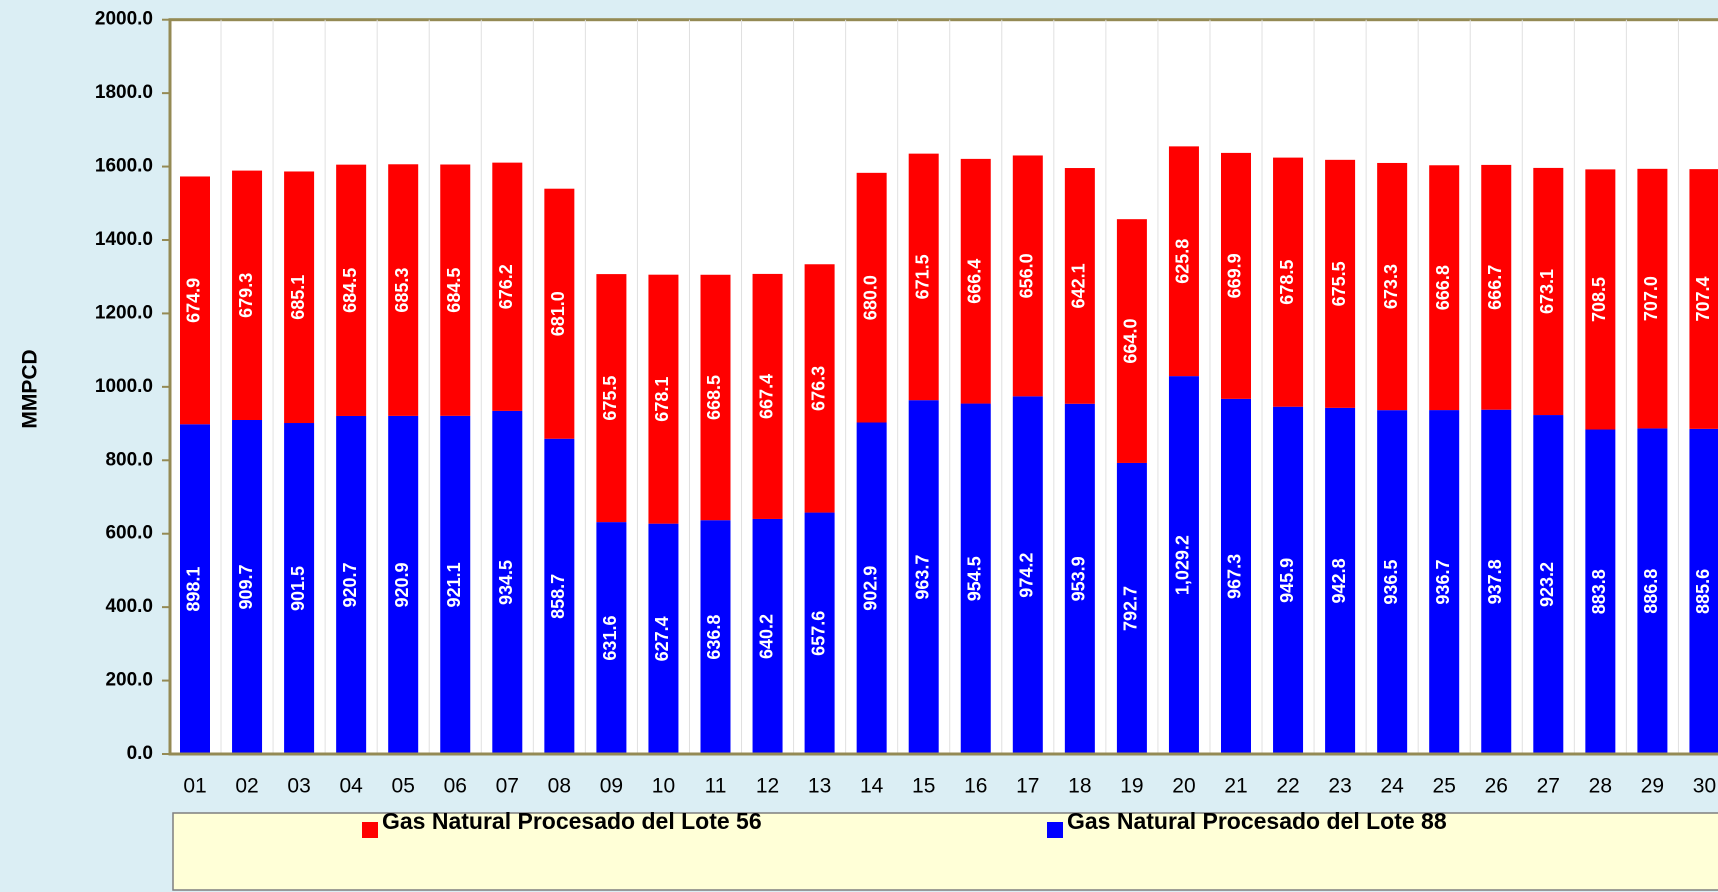 Image resolution: width=1718 pixels, height=892 pixels. What do you see at coordinates (194, 300) in the screenshot?
I see `value-label: 674.9` at bounding box center [194, 300].